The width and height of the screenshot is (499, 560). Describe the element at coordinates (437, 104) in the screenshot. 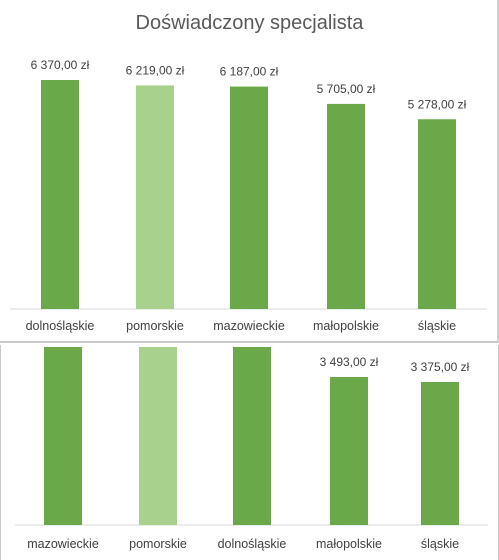

I see `data-label: 5 278,00 zł` at that location.